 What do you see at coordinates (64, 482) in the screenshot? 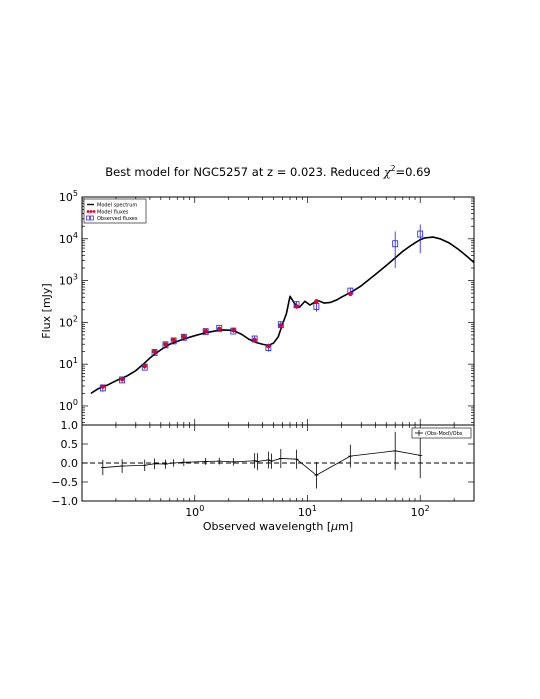
I see `residual-y-tick-label: −0.5` at bounding box center [64, 482].